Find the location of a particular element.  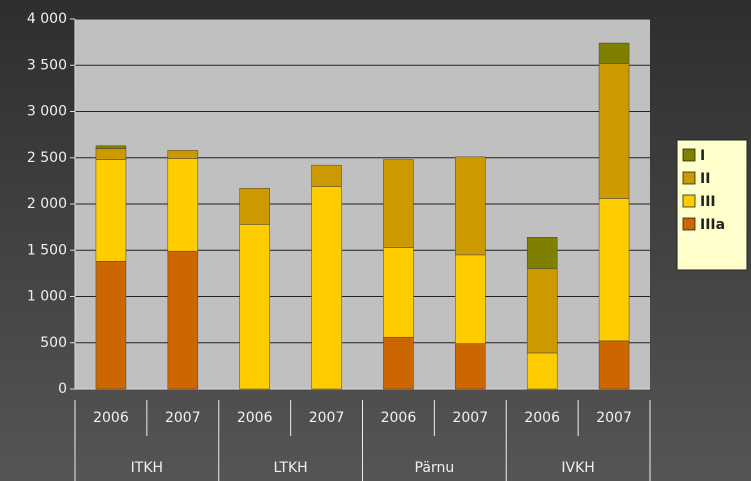

group-label: ITKH is located at coordinates (147, 468).